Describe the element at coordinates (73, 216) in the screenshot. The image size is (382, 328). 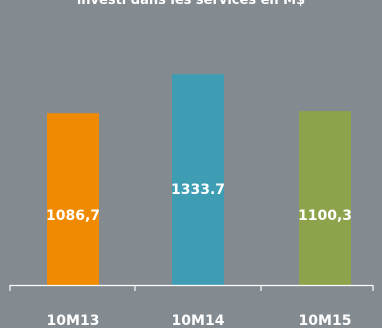
I see `data-label-10M13: 1086,7` at that location.